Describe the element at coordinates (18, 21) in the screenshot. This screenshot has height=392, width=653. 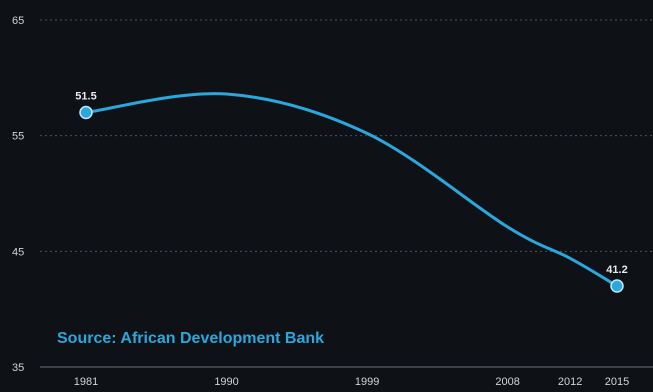
I see `y-tick-label: 65` at that location.